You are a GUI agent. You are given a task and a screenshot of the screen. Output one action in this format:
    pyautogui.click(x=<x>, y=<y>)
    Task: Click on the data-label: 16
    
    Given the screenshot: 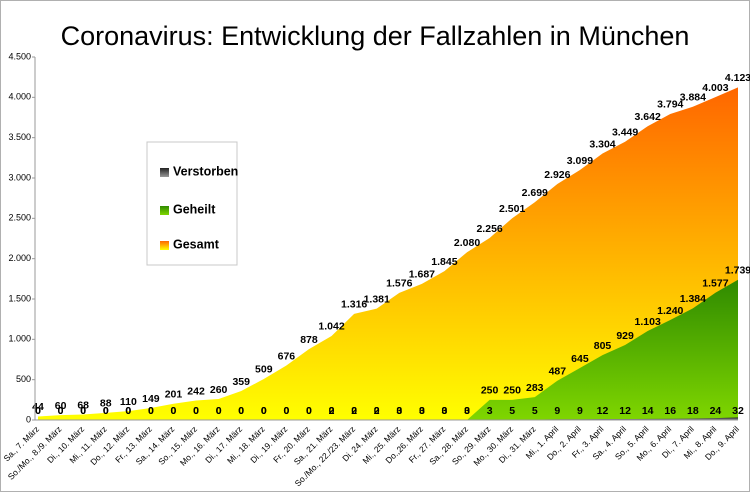 What is the action you would take?
    pyautogui.click(x=670, y=411)
    